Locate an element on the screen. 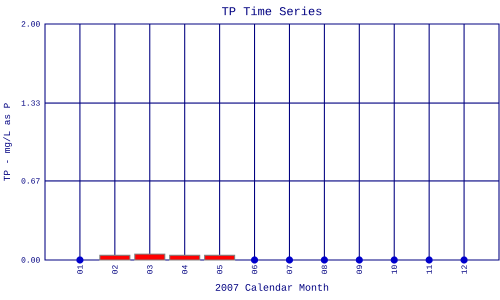 The height and width of the screenshot is (300, 500). x-tick-label: 09 is located at coordinates (359, 269).